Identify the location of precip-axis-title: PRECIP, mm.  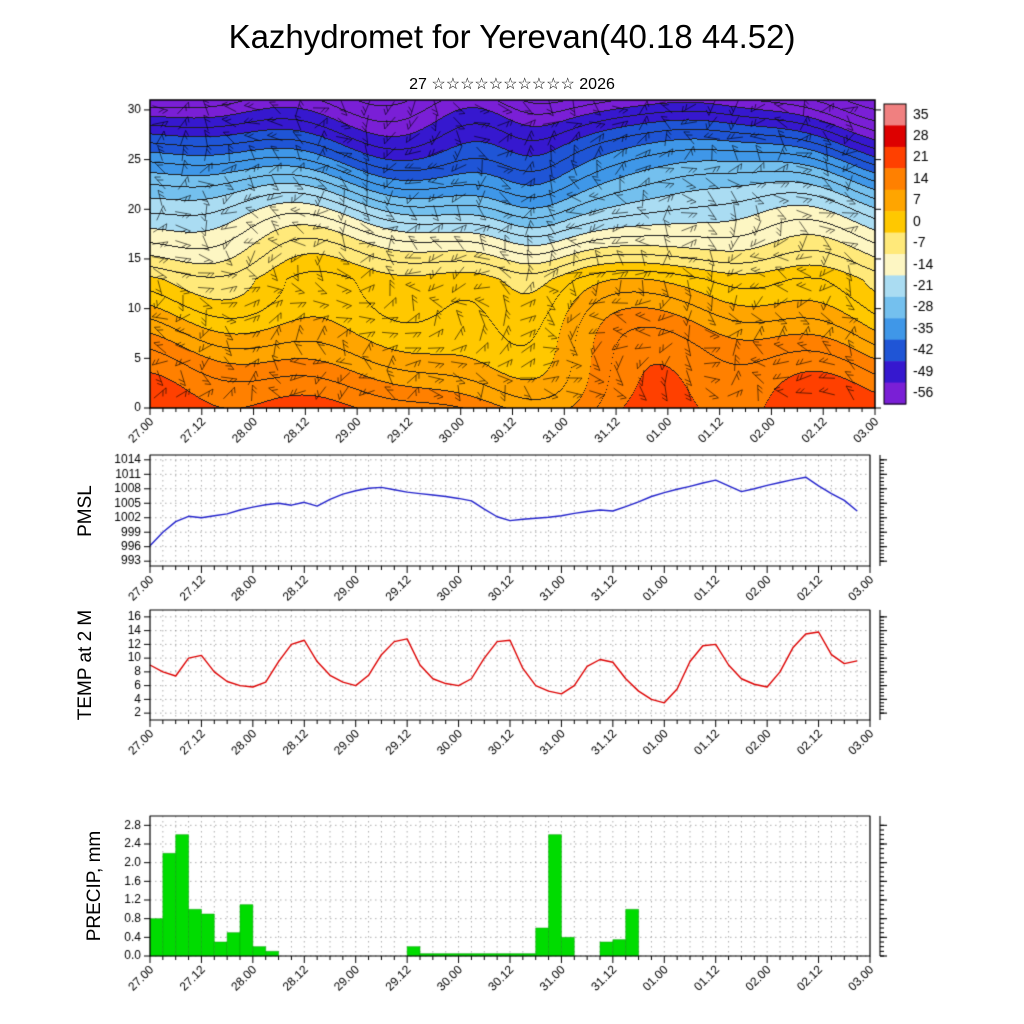
(94, 886).